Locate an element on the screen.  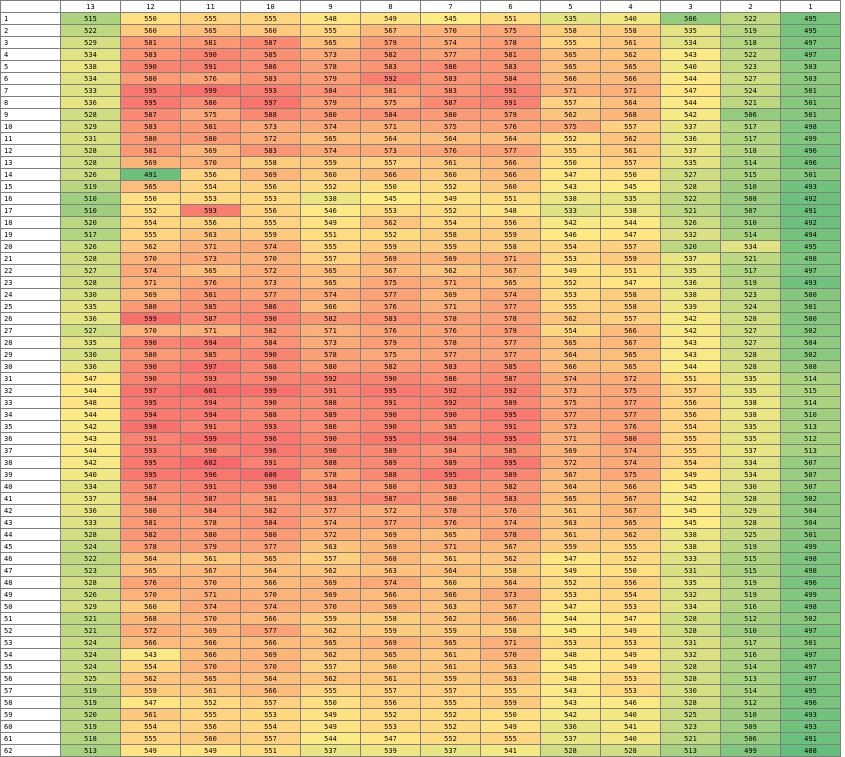
heatmap-cell: 498 is located at coordinates (810, 126).